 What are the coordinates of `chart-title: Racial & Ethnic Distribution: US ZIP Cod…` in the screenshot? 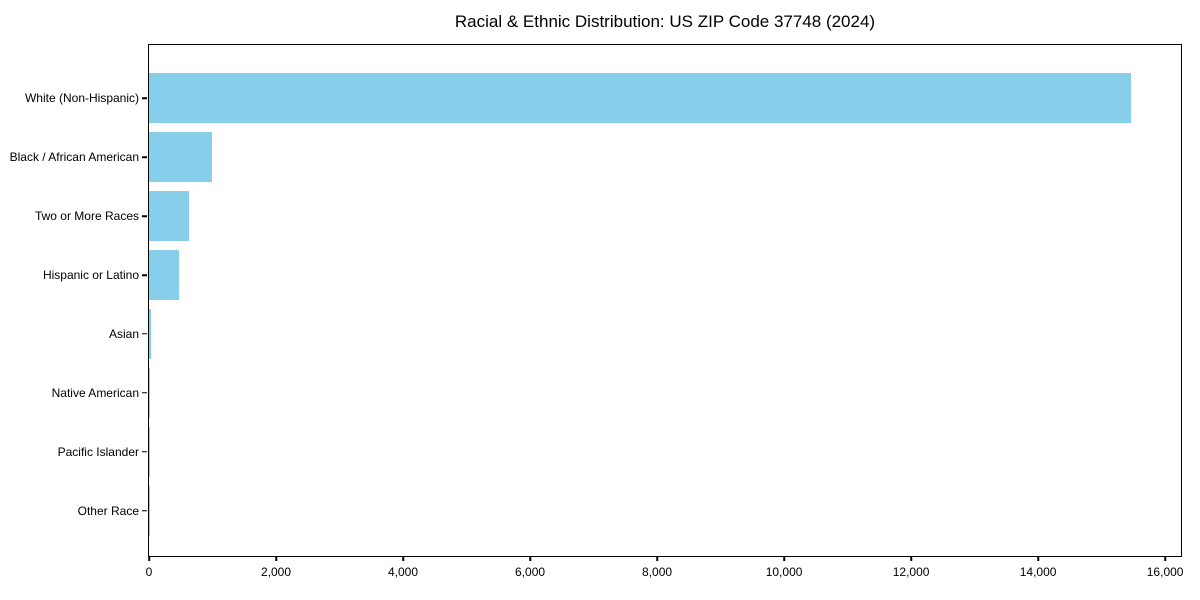 It's located at (665, 21).